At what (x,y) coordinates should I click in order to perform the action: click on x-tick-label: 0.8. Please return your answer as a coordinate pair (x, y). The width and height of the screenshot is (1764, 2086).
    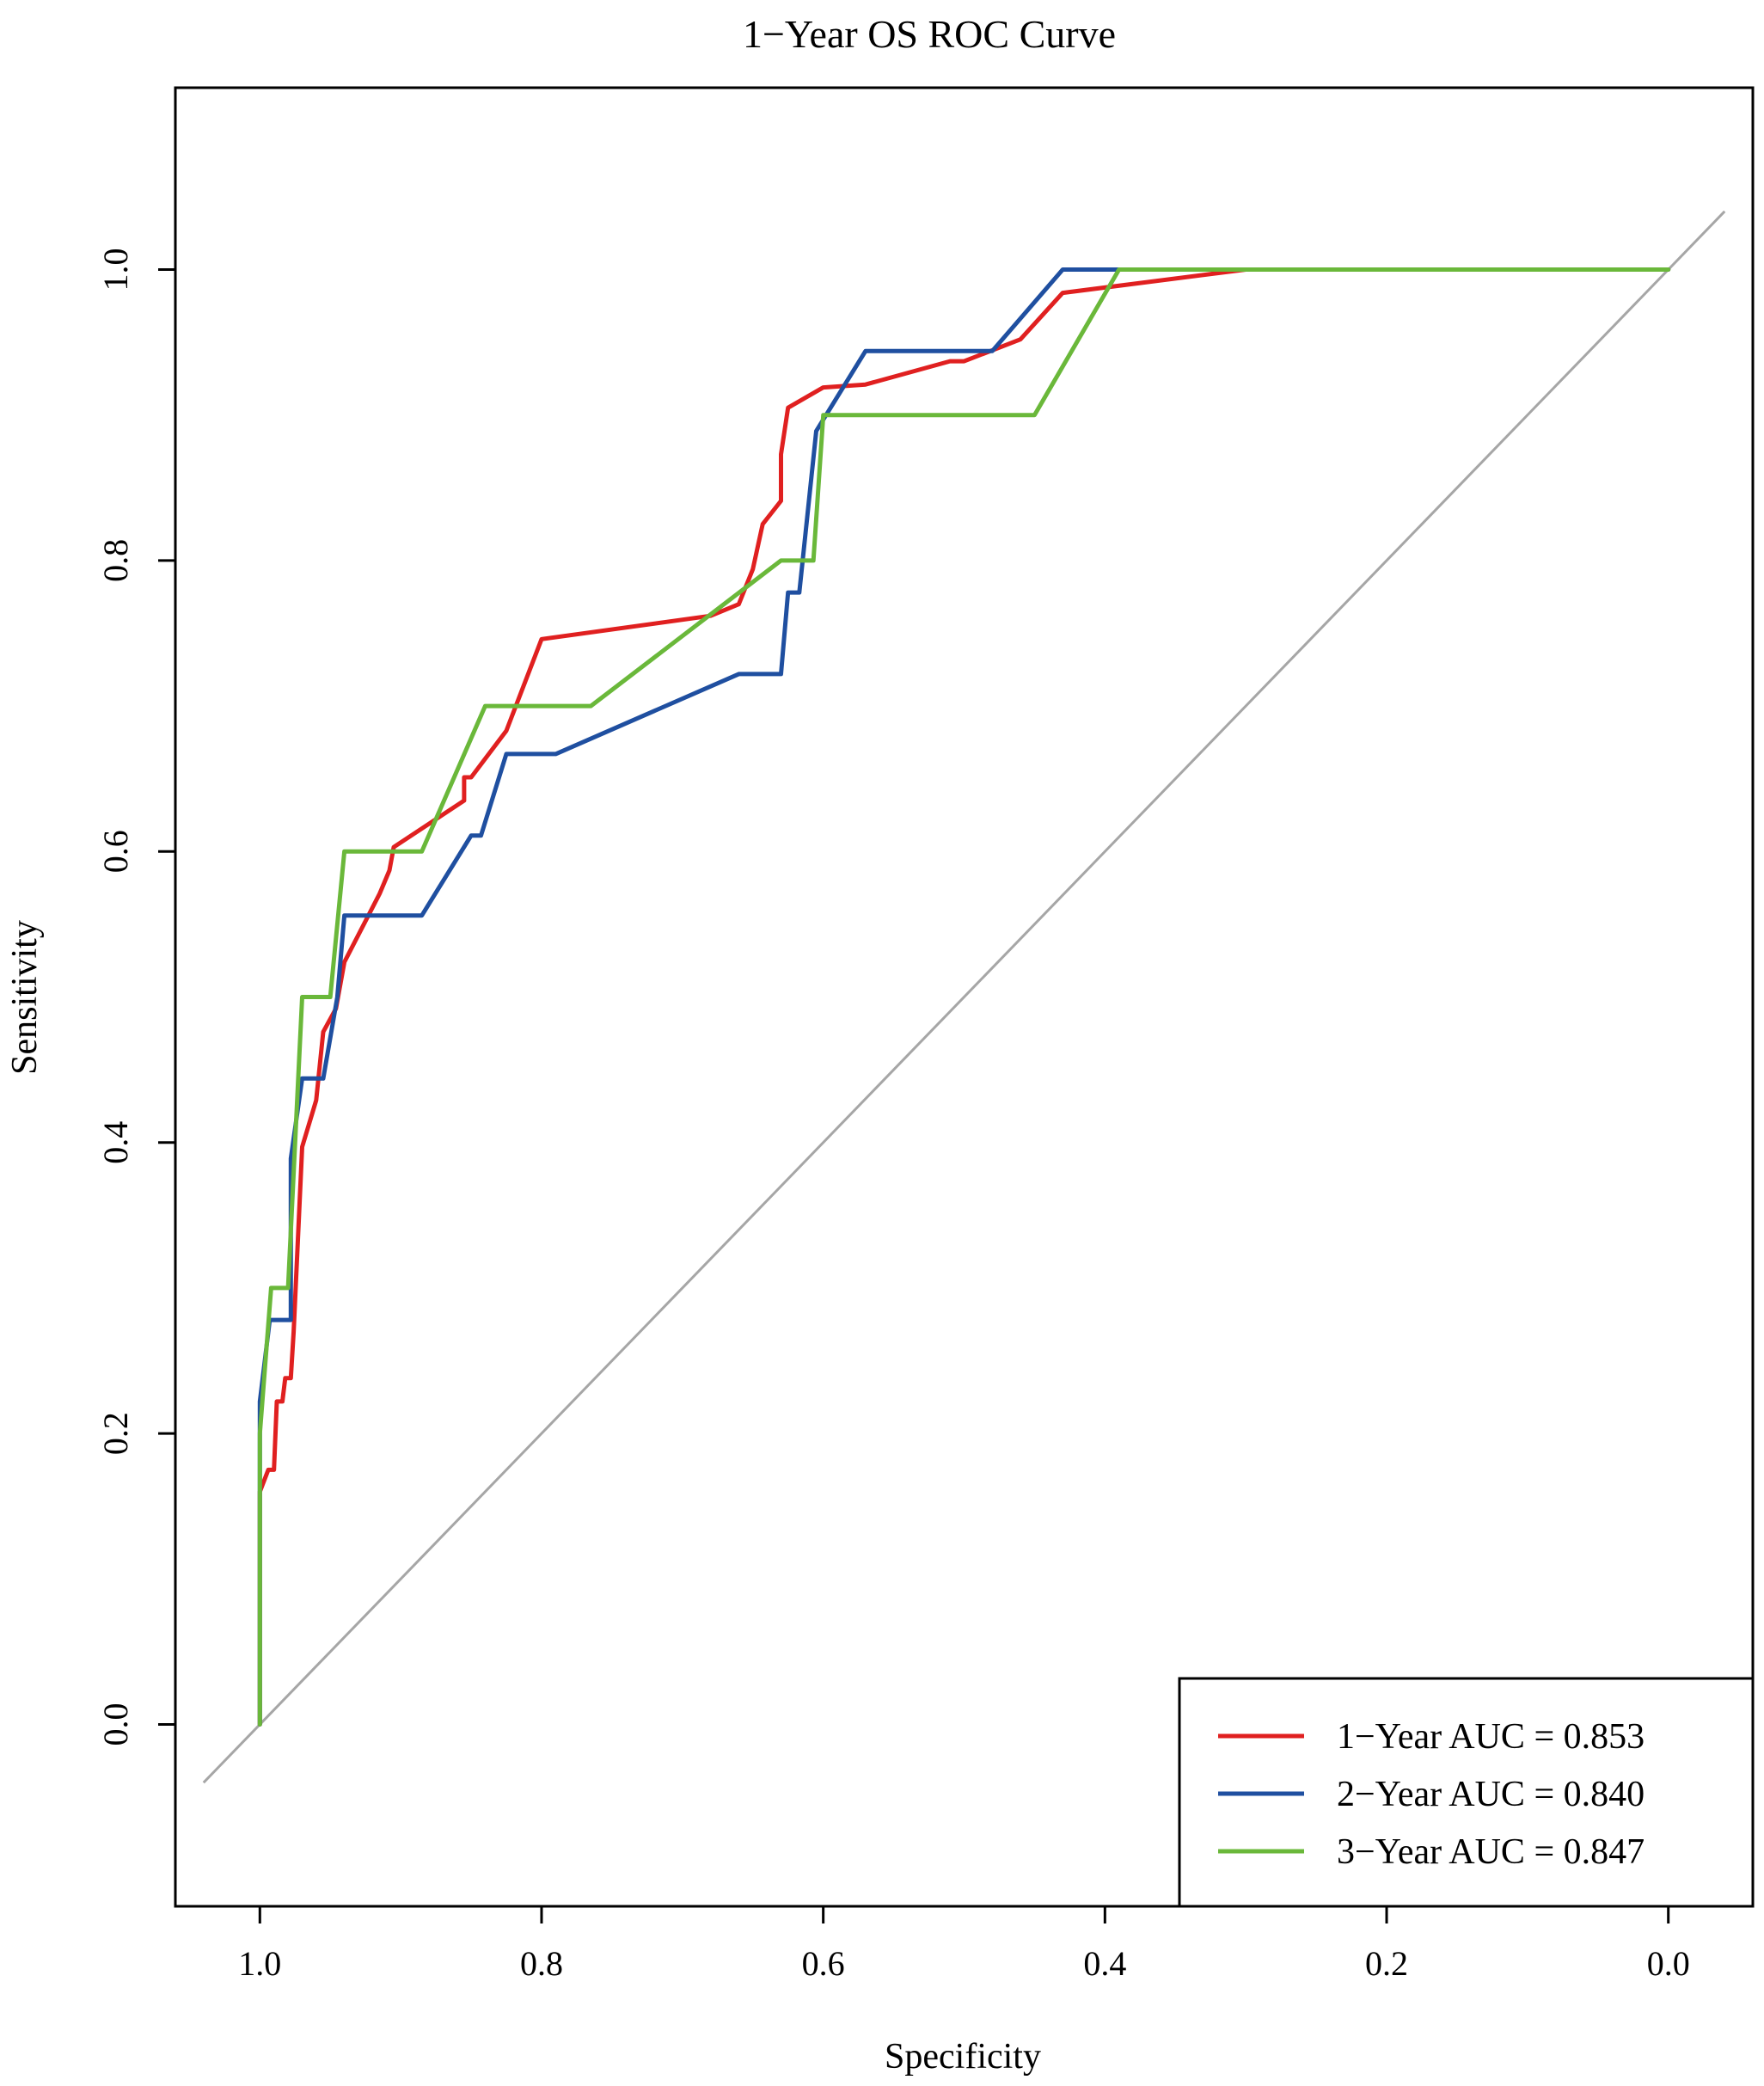
    Looking at the image, I should click on (541, 1963).